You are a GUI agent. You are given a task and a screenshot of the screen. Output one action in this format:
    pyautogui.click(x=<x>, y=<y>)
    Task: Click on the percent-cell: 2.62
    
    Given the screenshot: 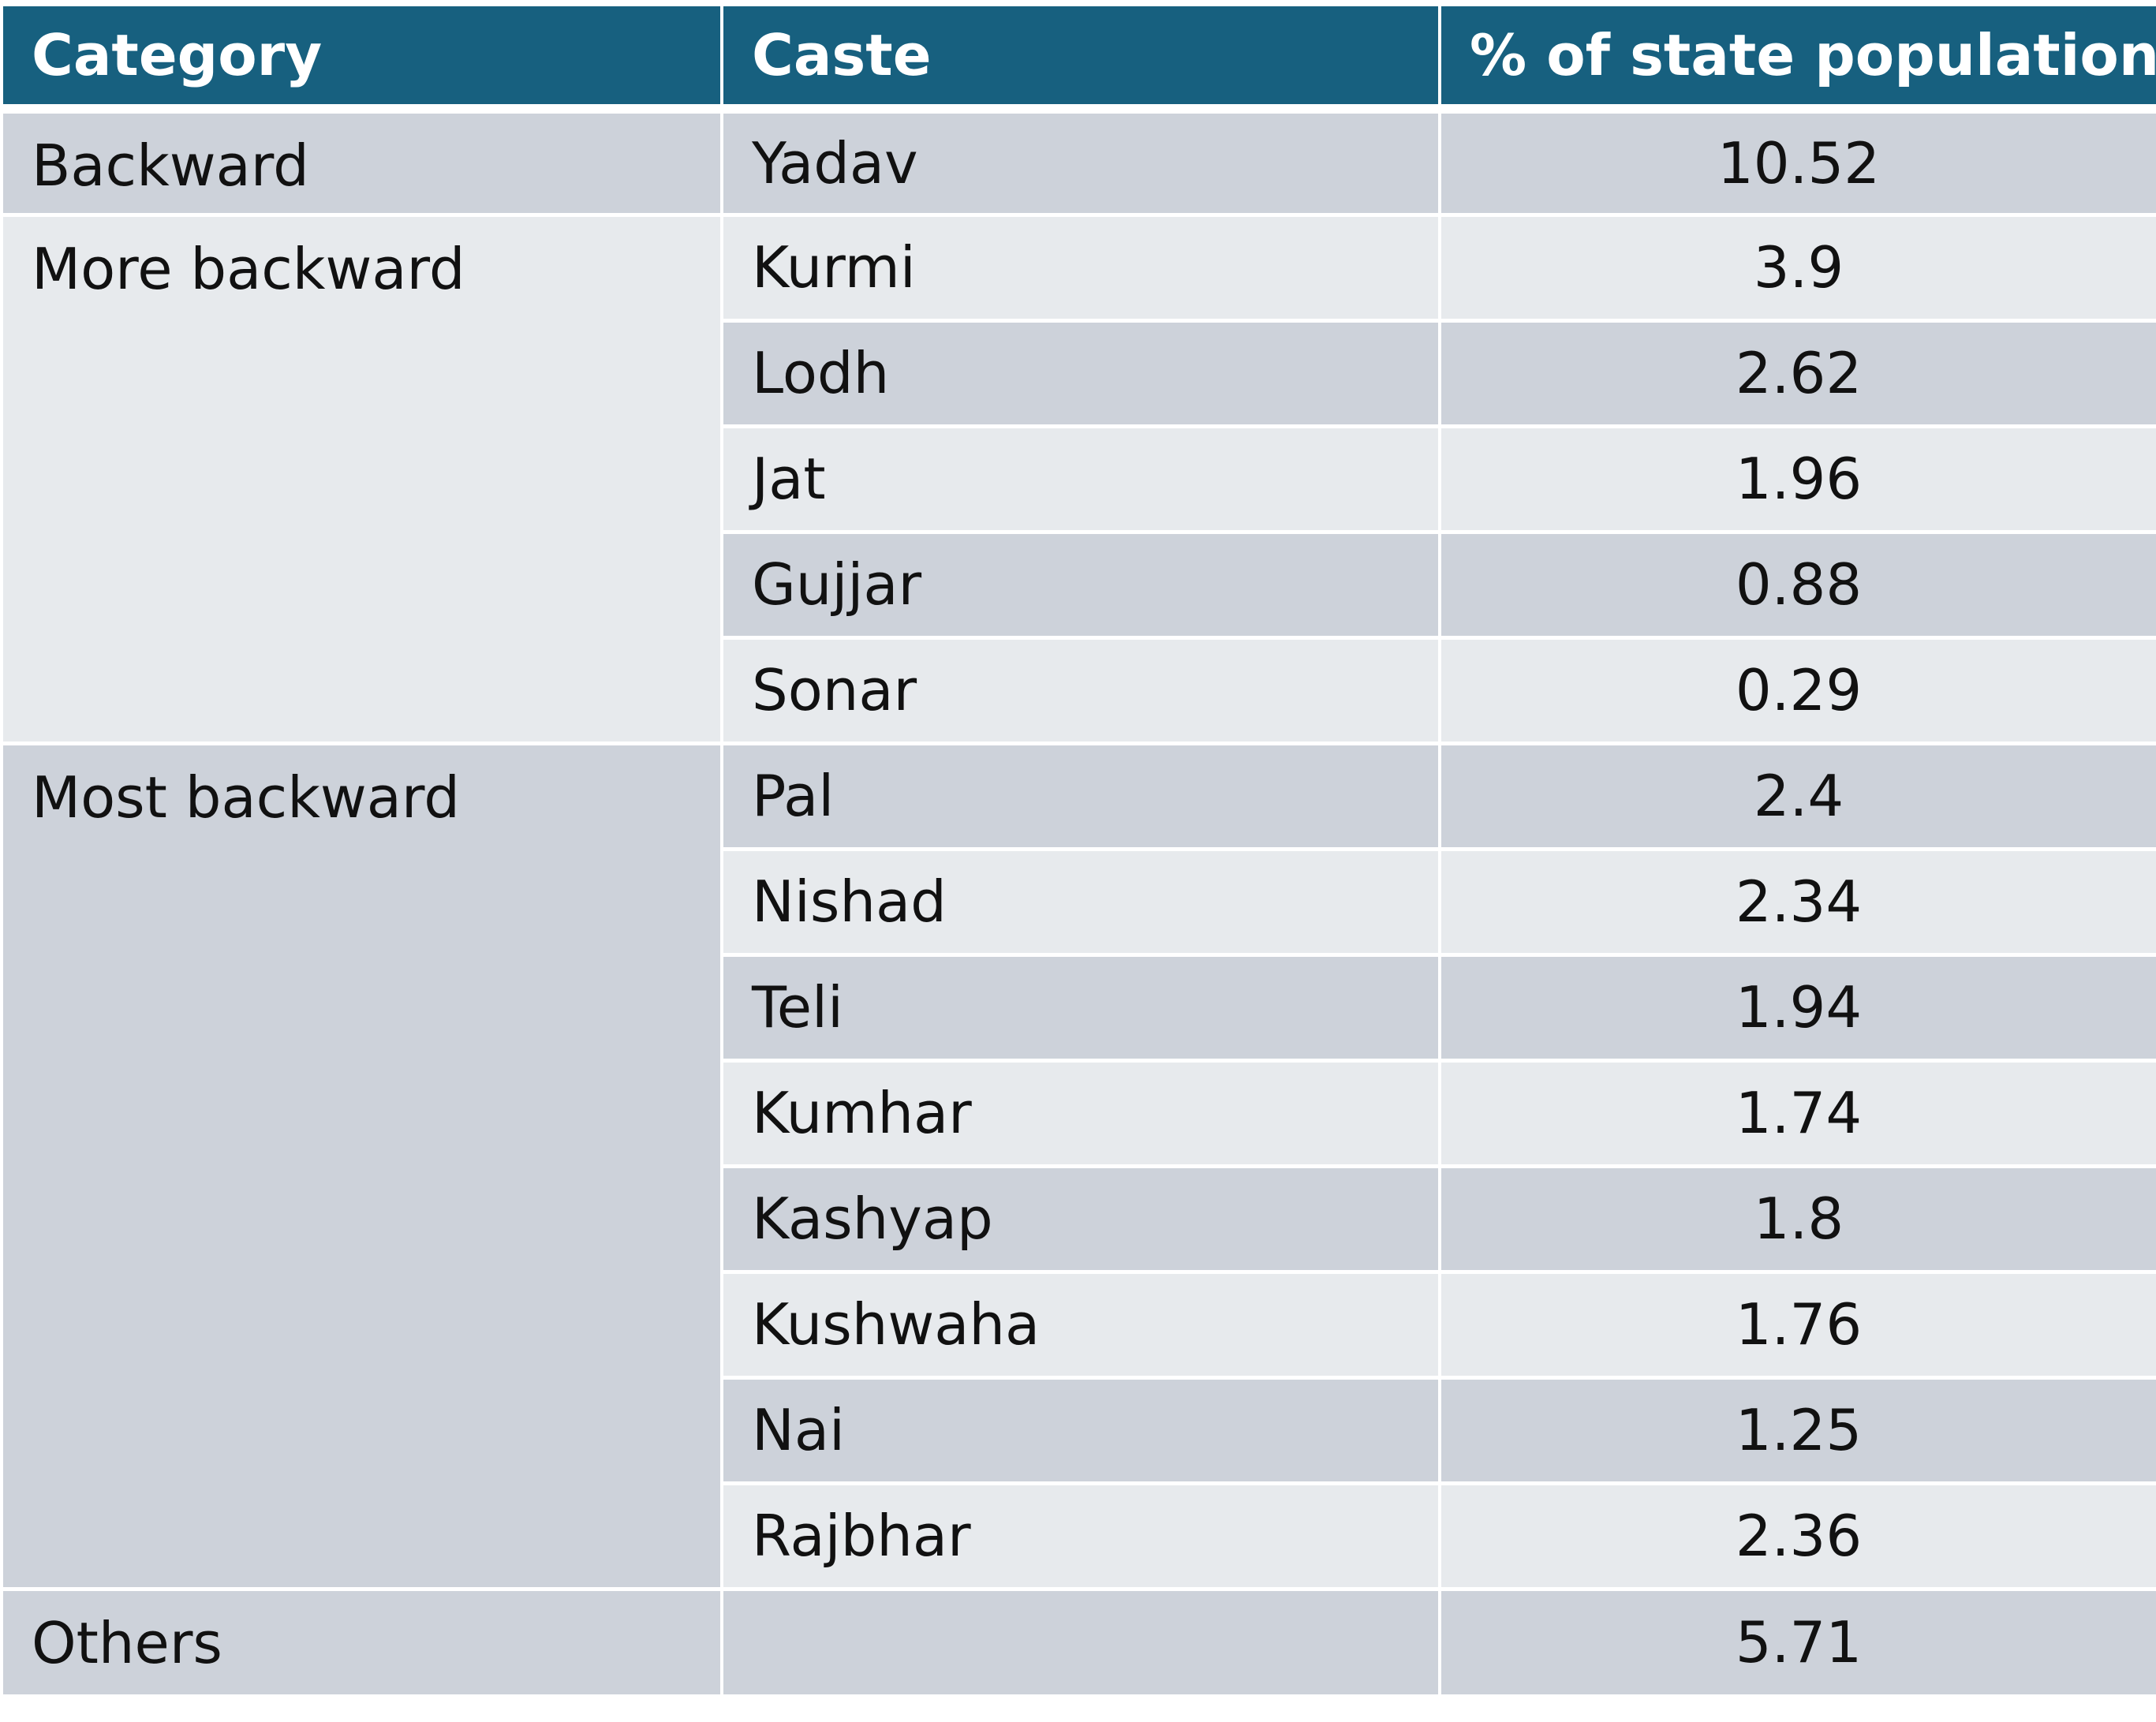 What is the action you would take?
    pyautogui.click(x=1797, y=373)
    